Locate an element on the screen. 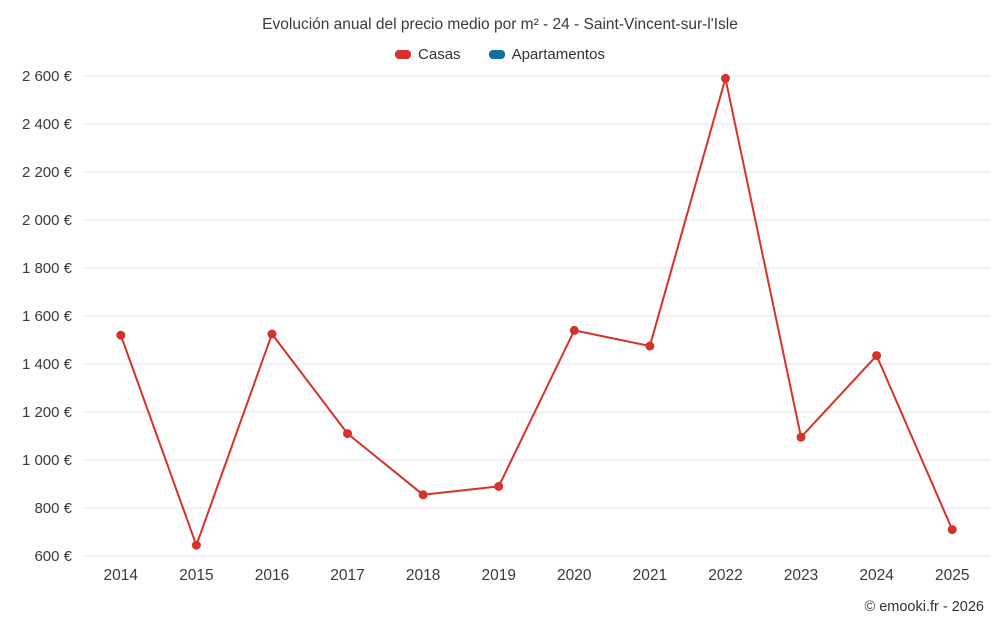 Image resolution: width=1000 pixels, height=625 pixels. legend-item-casas: Casas is located at coordinates (428, 54).